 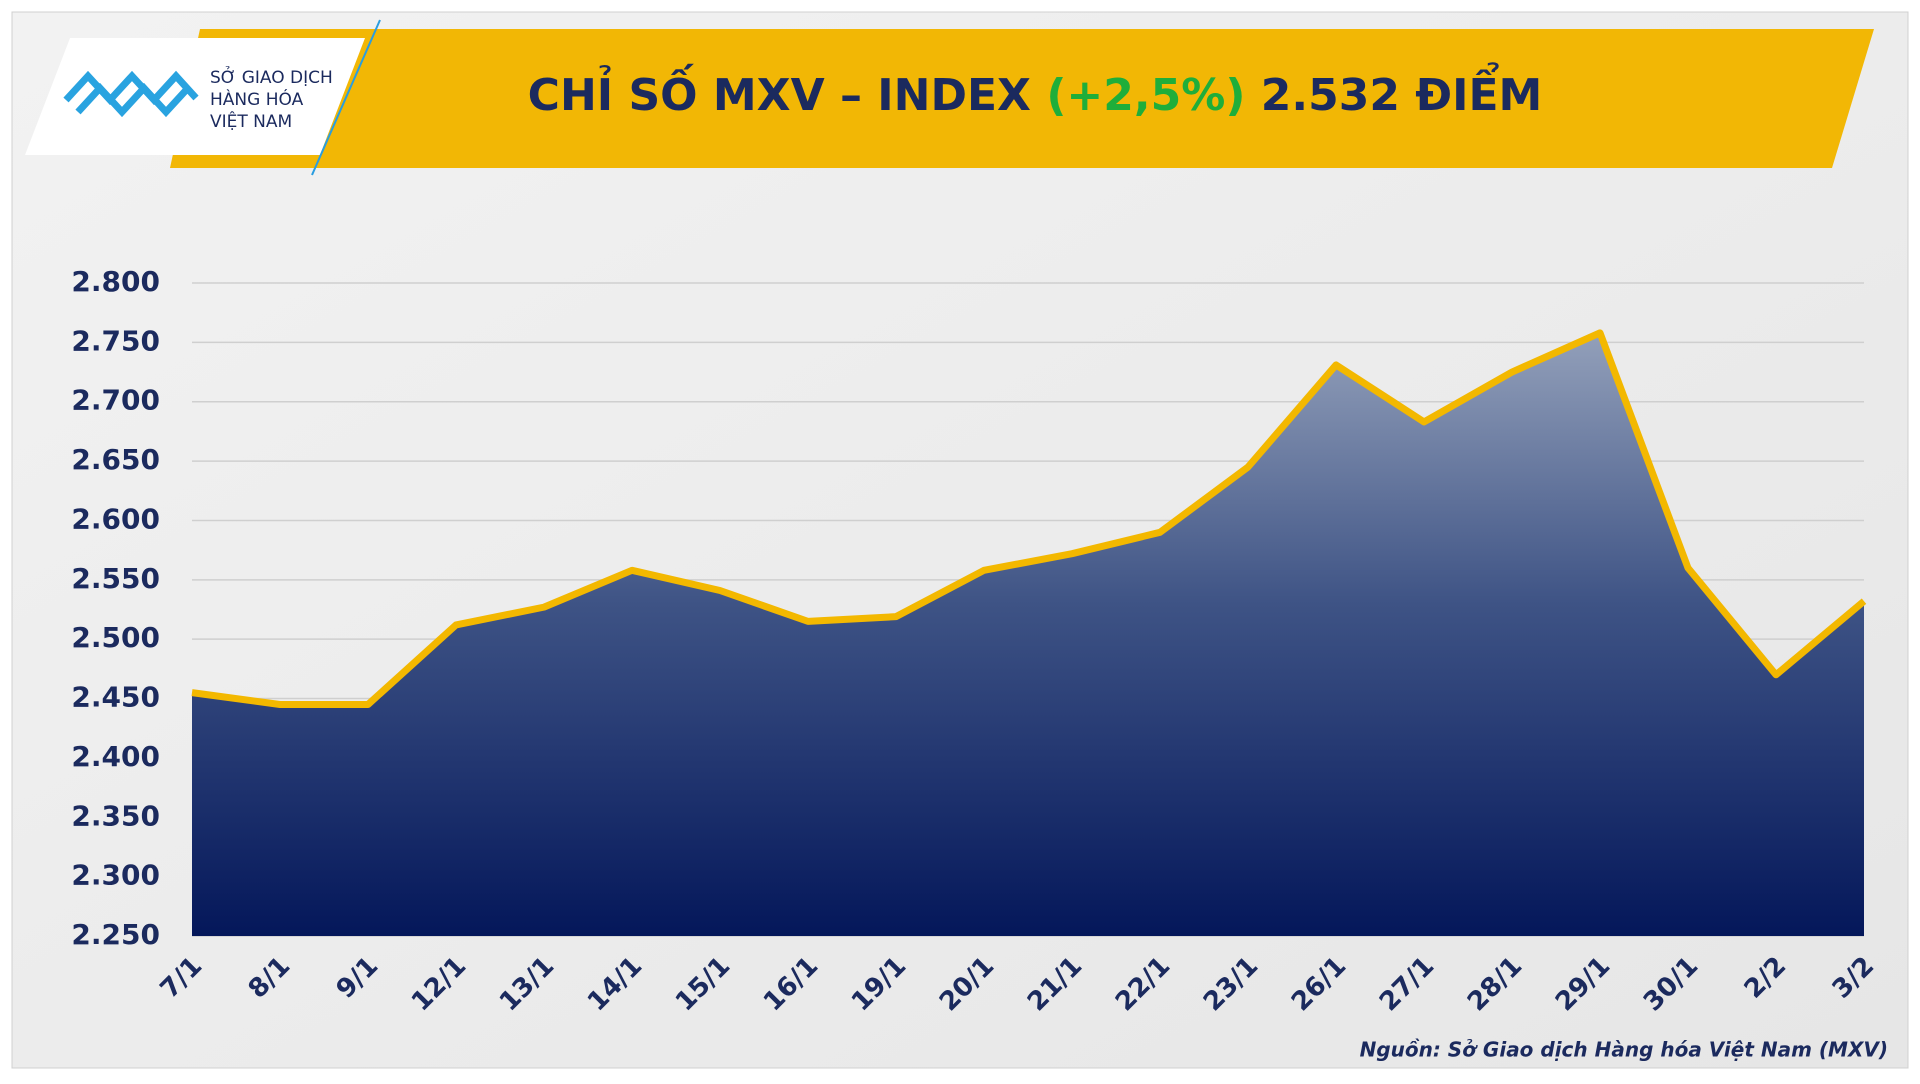 What do you see at coordinates (115, 459) in the screenshot?
I see `y-tick-label: 2.650` at bounding box center [115, 459].